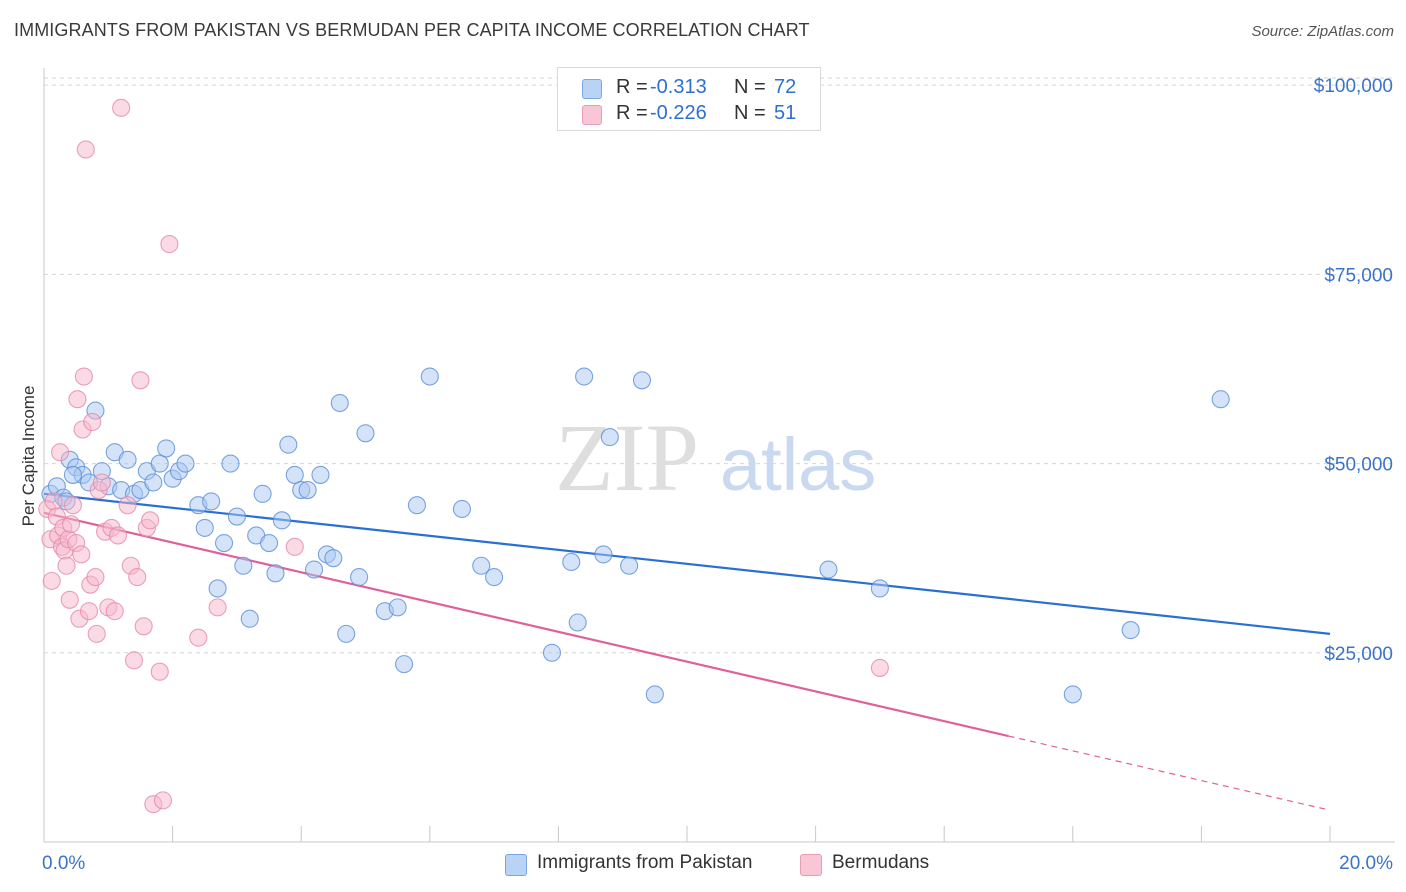  I want to click on y-axis-label: Per Capita Income, so click(28, 456).